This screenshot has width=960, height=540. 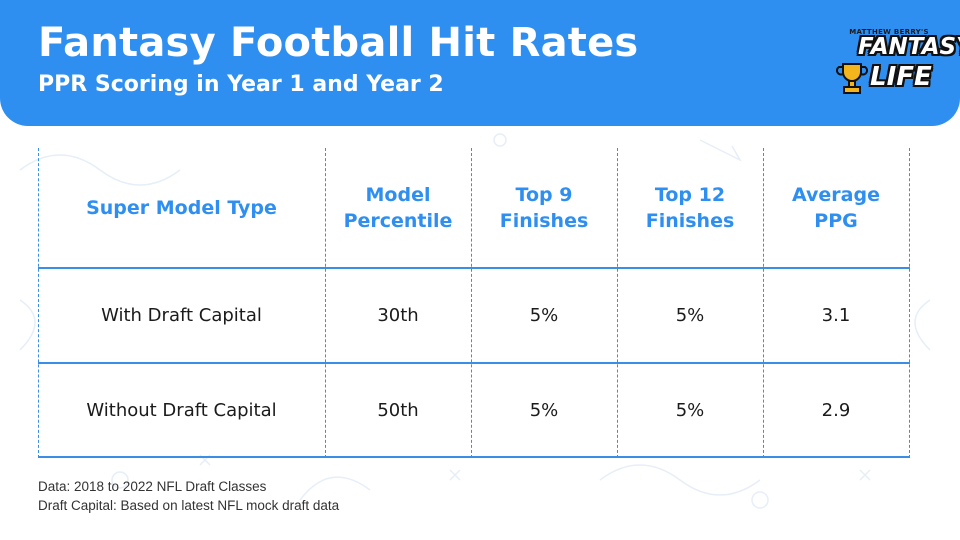 I want to click on table-cell-model-percentile: 30th, so click(x=398, y=315).